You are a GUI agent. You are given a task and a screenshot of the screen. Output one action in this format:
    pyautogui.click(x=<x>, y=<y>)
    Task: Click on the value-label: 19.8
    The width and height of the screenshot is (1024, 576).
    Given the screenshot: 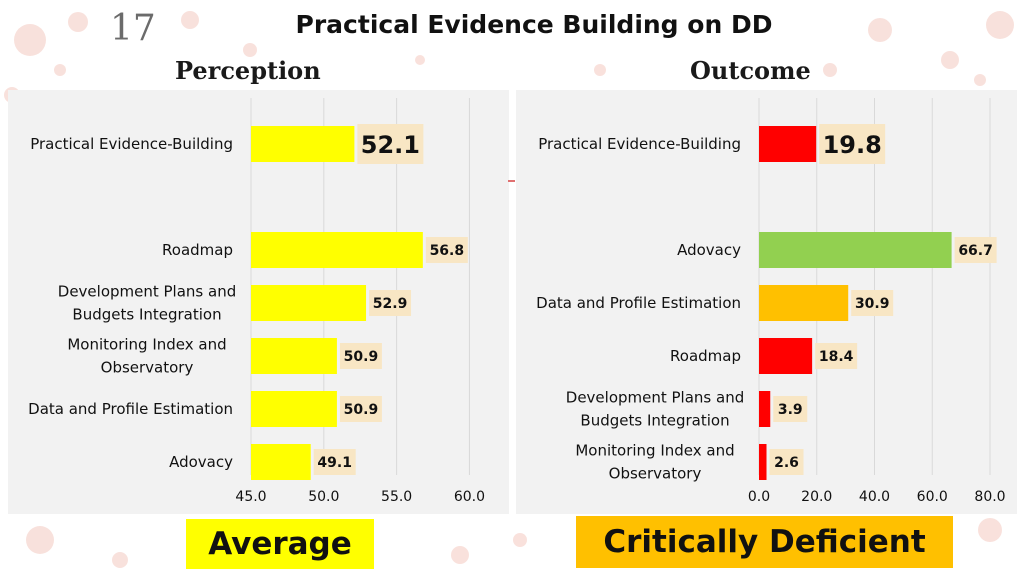 What is the action you would take?
    pyautogui.click(x=852, y=145)
    